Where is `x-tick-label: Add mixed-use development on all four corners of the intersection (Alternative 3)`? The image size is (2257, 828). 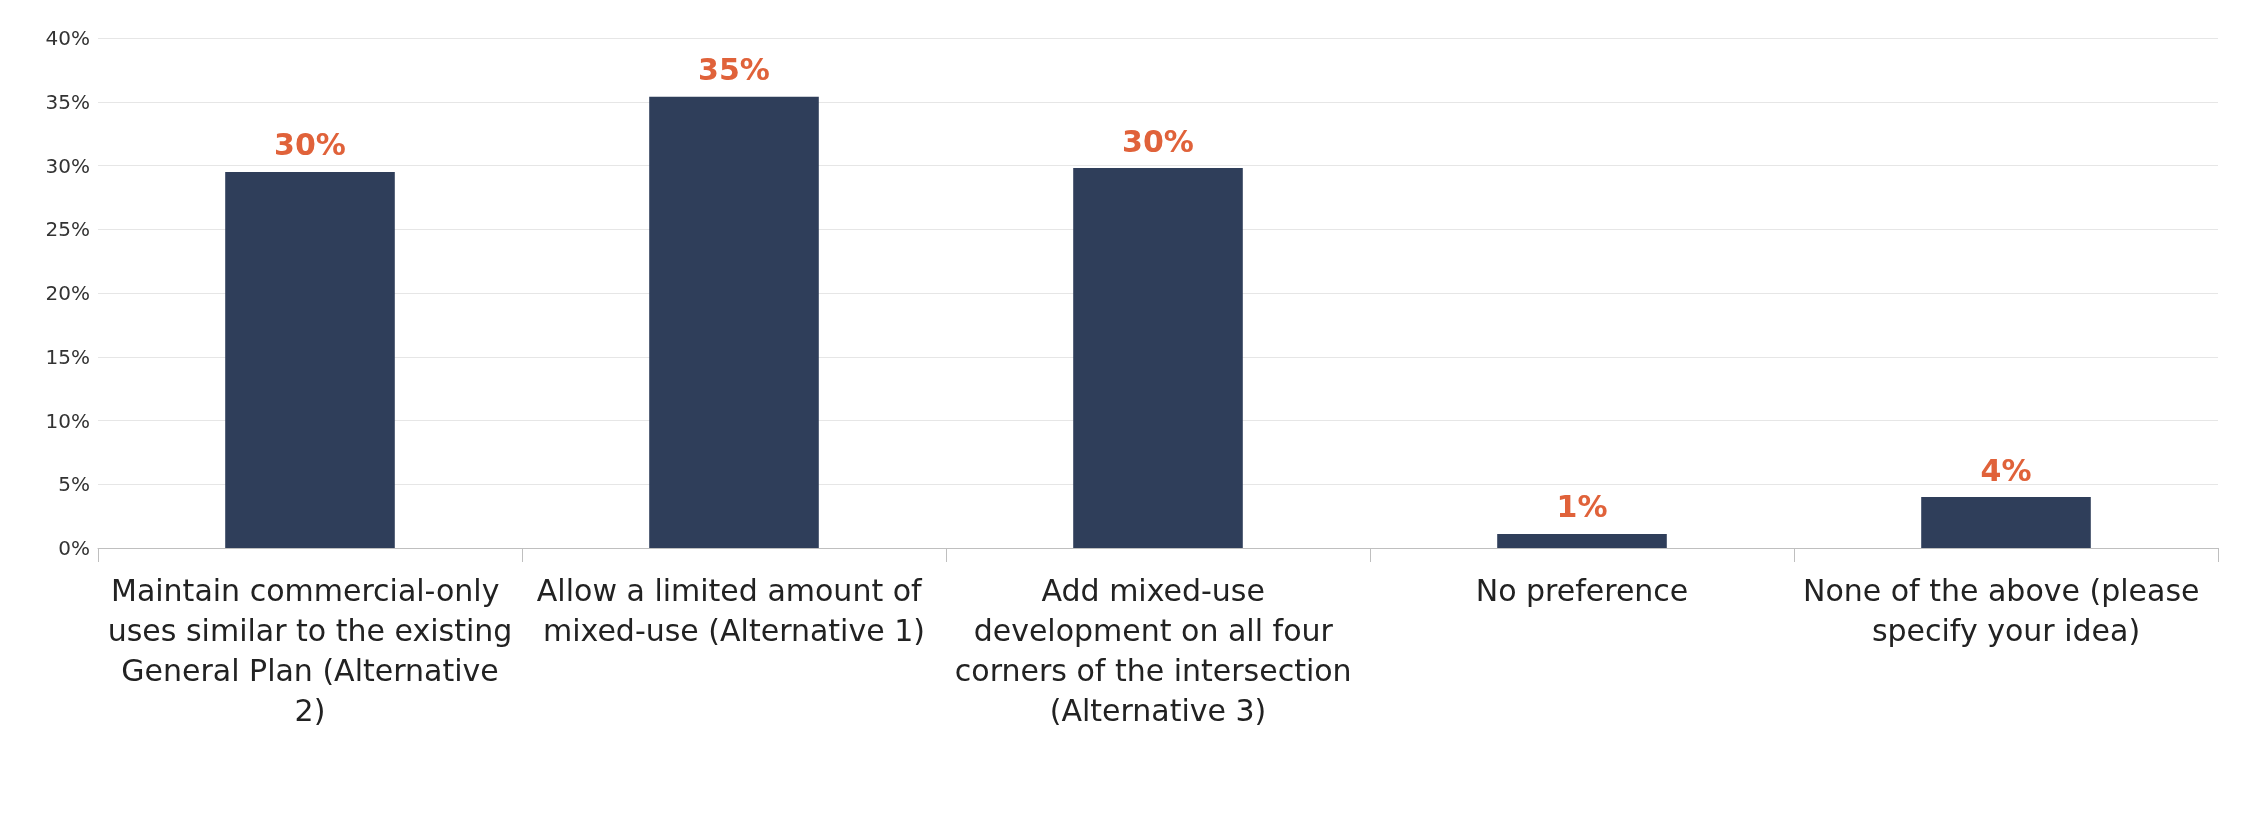 x-tick-label: Add mixed-use development on all four corners of the intersection (Alternative 3) is located at coordinates (1158, 650).